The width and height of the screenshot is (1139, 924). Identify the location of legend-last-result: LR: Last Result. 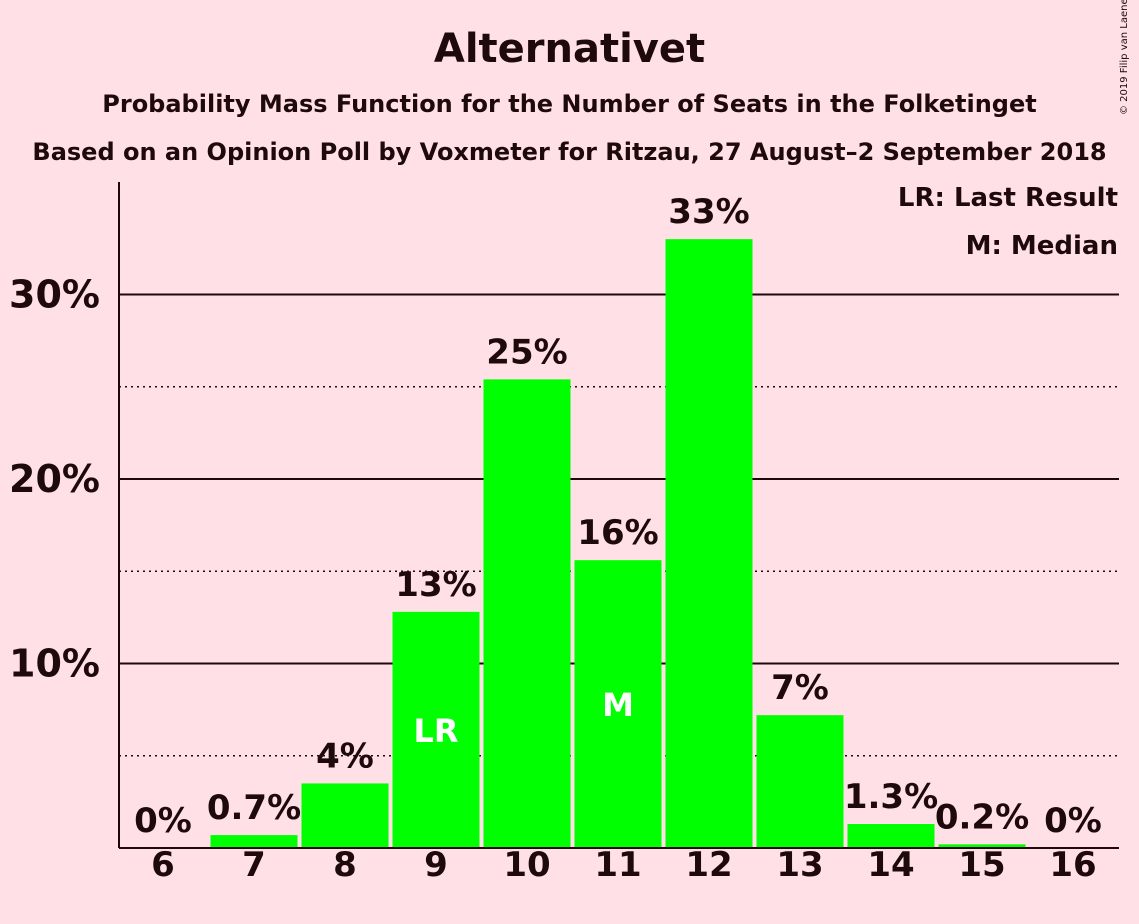
(1007, 198).